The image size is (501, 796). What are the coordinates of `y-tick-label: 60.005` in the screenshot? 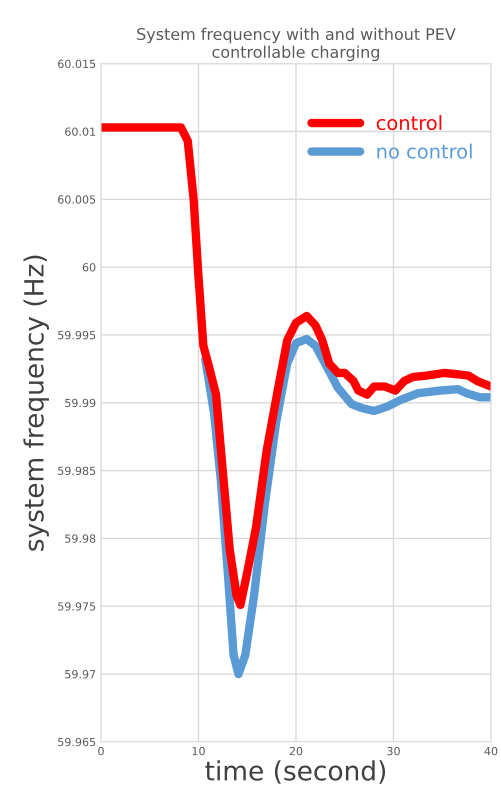 It's located at (77, 199).